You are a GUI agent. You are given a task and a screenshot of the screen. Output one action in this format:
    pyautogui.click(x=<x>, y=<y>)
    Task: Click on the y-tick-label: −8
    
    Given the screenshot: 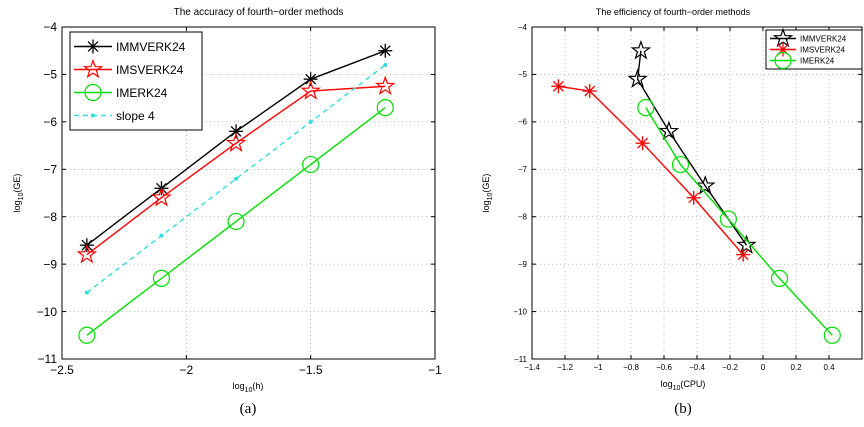 What is the action you would take?
    pyautogui.click(x=523, y=217)
    